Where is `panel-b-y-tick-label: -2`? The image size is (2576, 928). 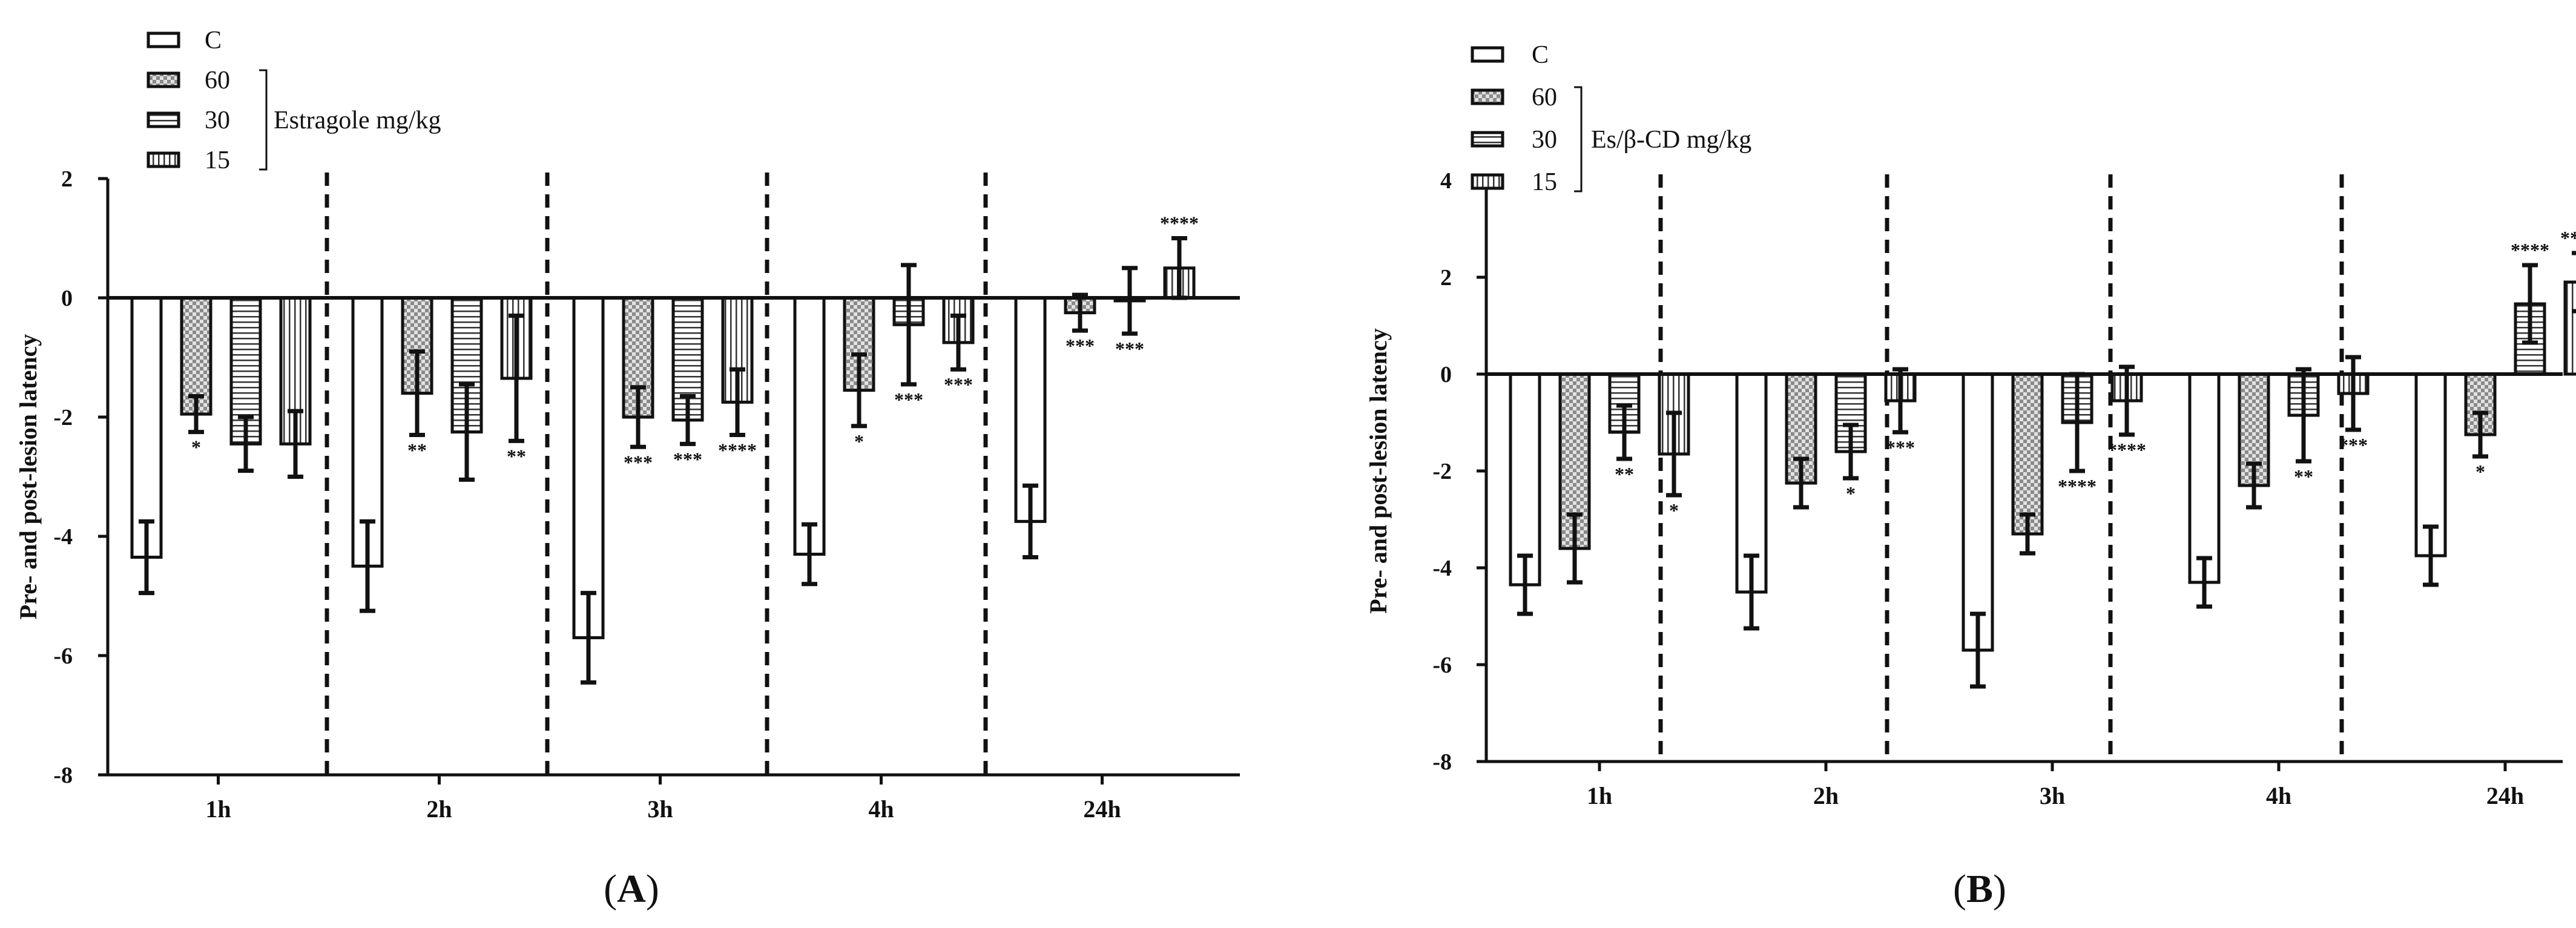
panel-b-y-tick-label: -2 is located at coordinates (1442, 471).